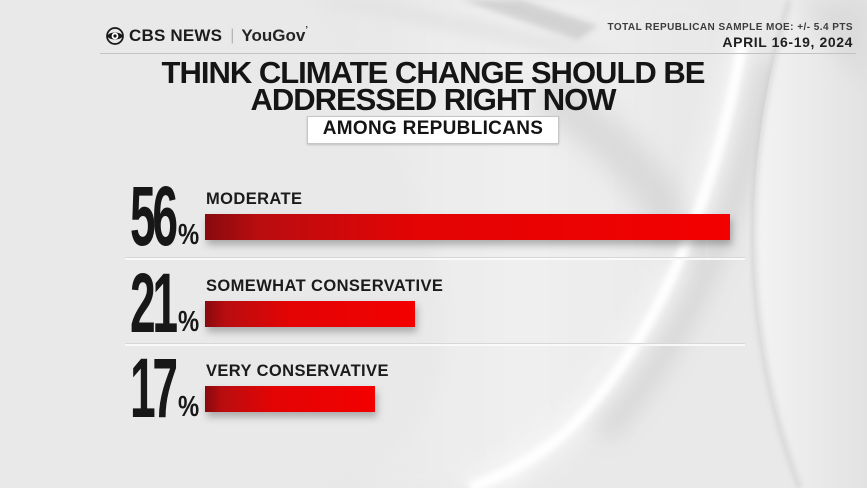 This screenshot has height=488, width=867. I want to click on subtitle-badge-row: AMONG REPUBLICANS, so click(433, 130).